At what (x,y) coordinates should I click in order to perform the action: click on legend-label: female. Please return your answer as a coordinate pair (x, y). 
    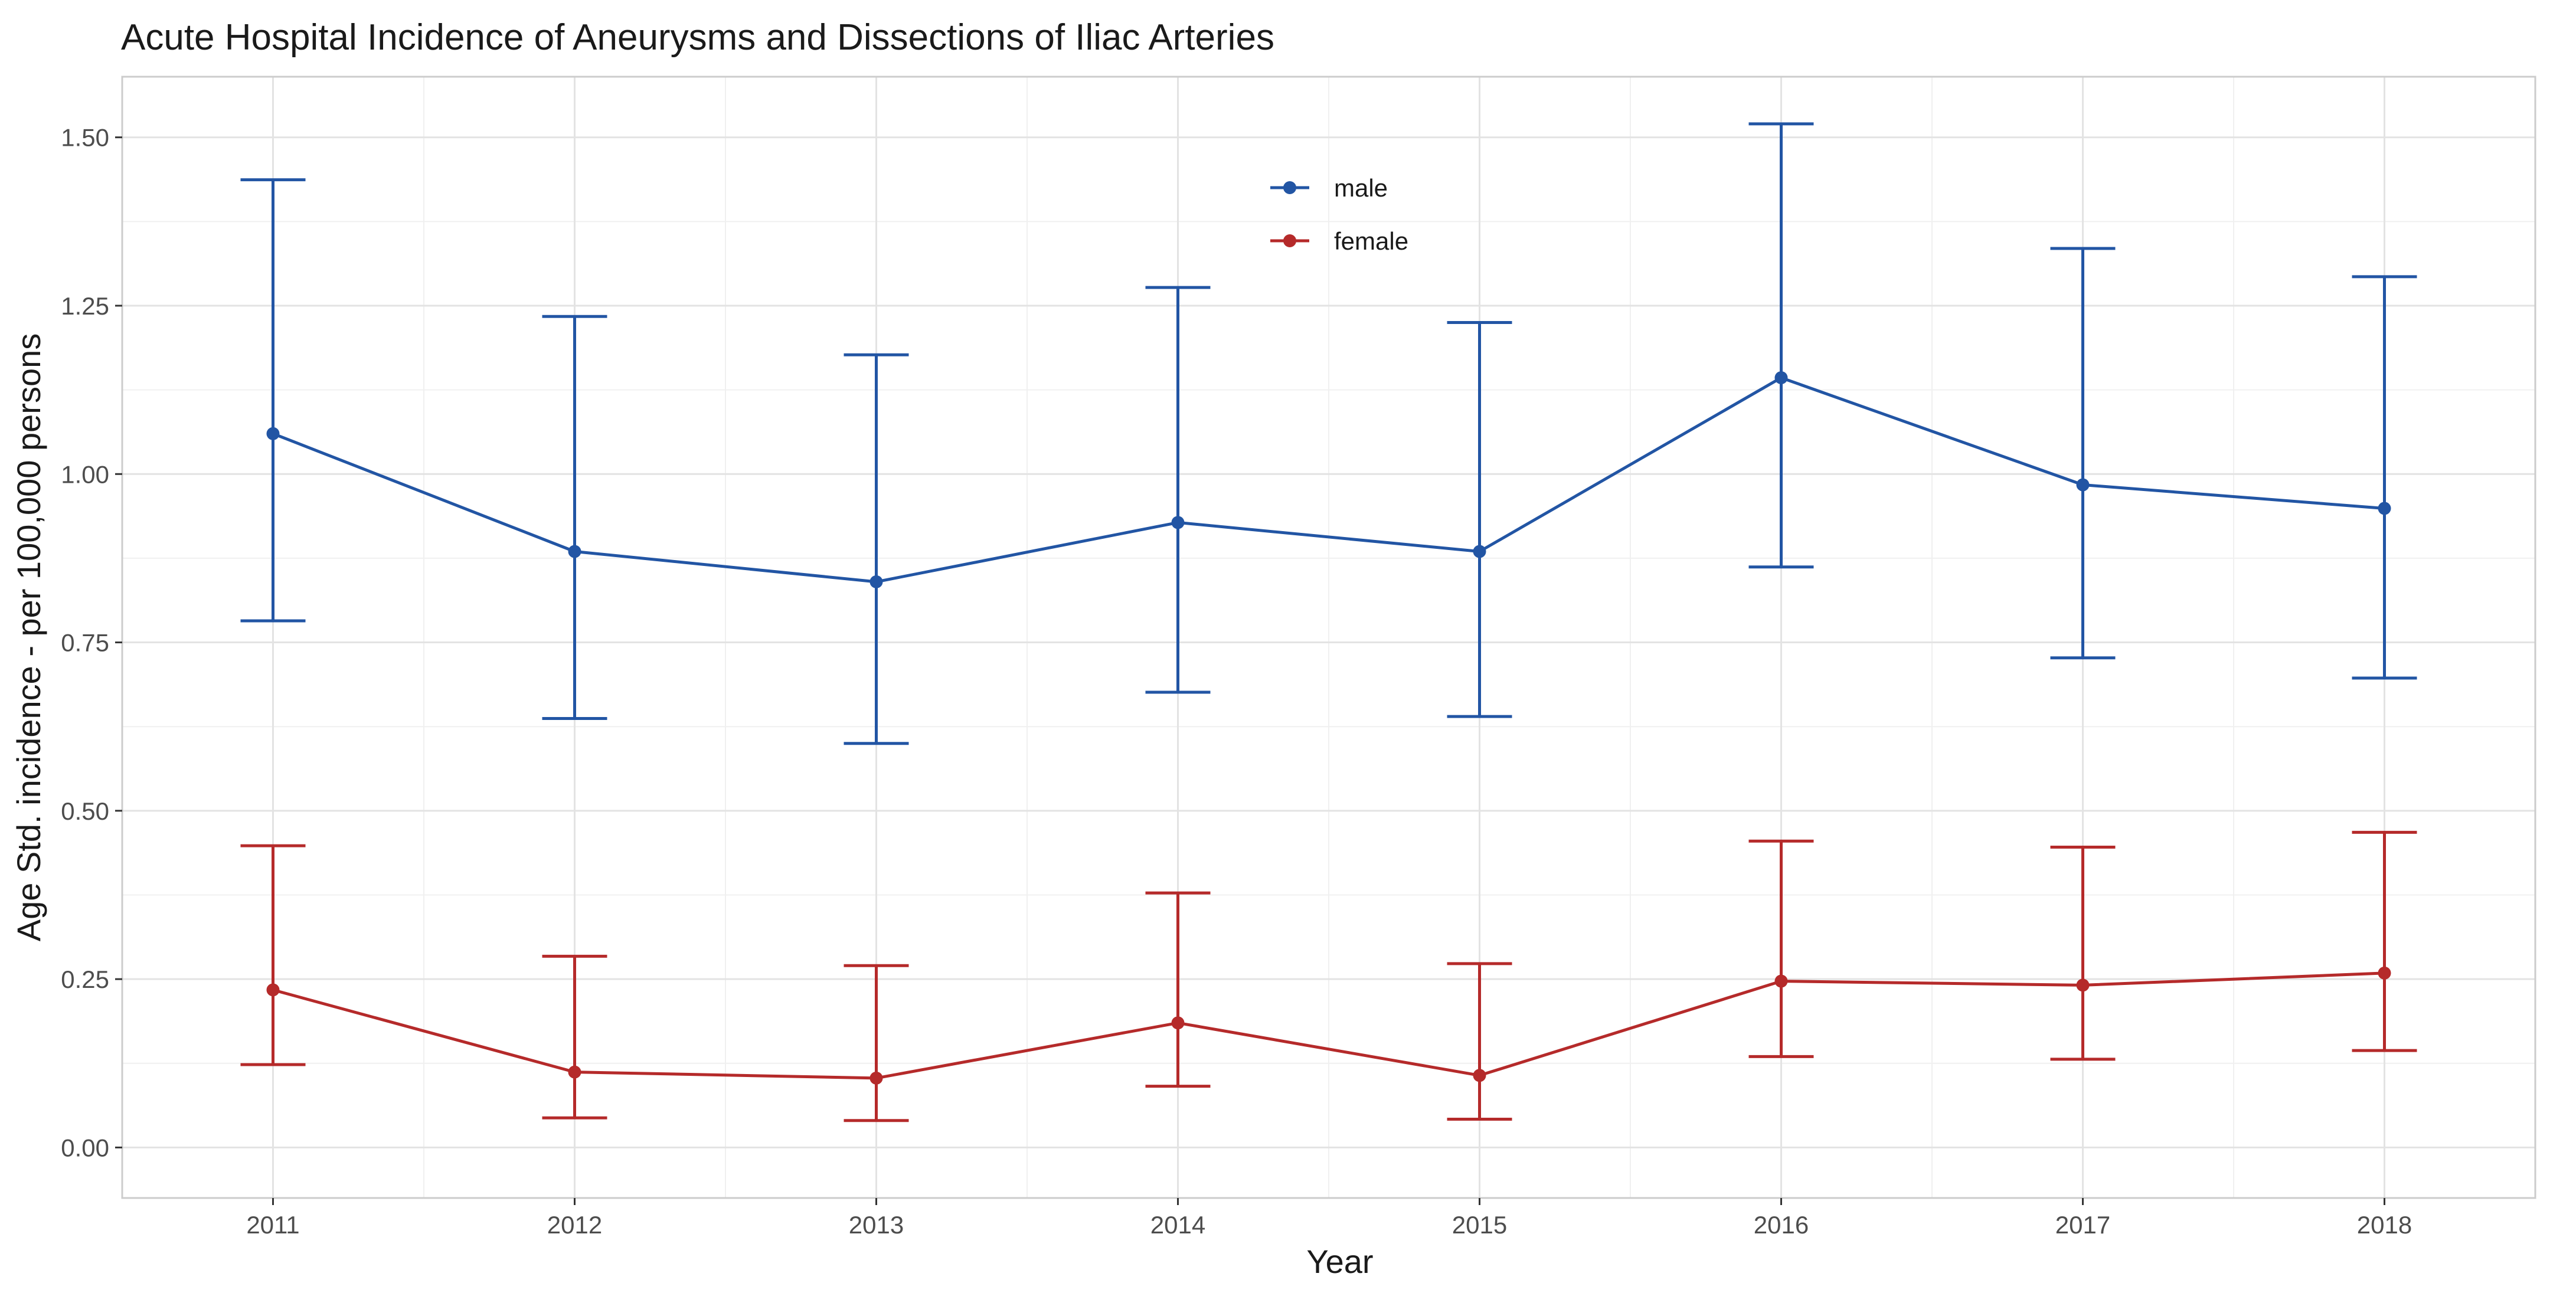
    Looking at the image, I should click on (1371, 241).